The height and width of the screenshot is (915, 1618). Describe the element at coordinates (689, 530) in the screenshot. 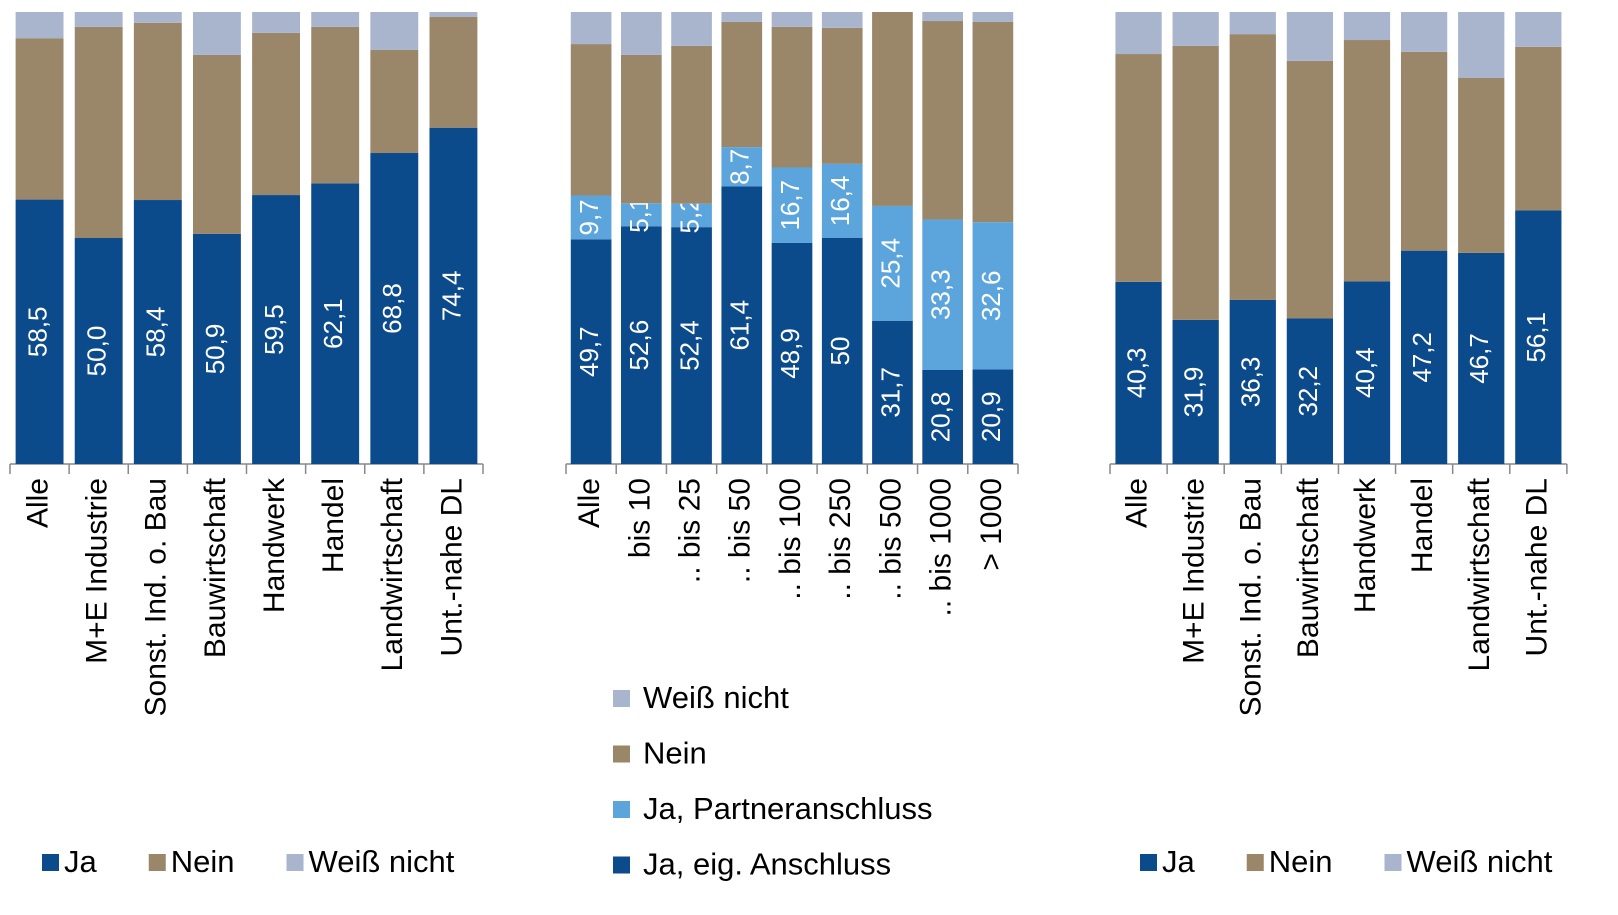

I see `x-tick-label: .. bis 25` at that location.